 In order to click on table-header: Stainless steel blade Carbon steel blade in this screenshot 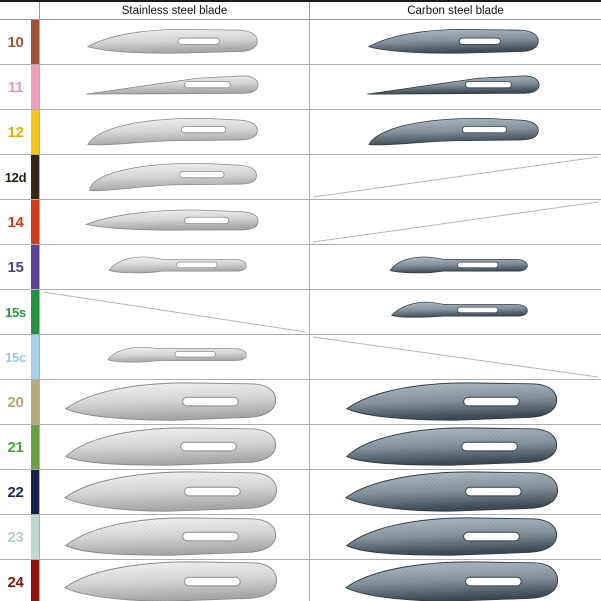, I will do `click(300, 11)`.